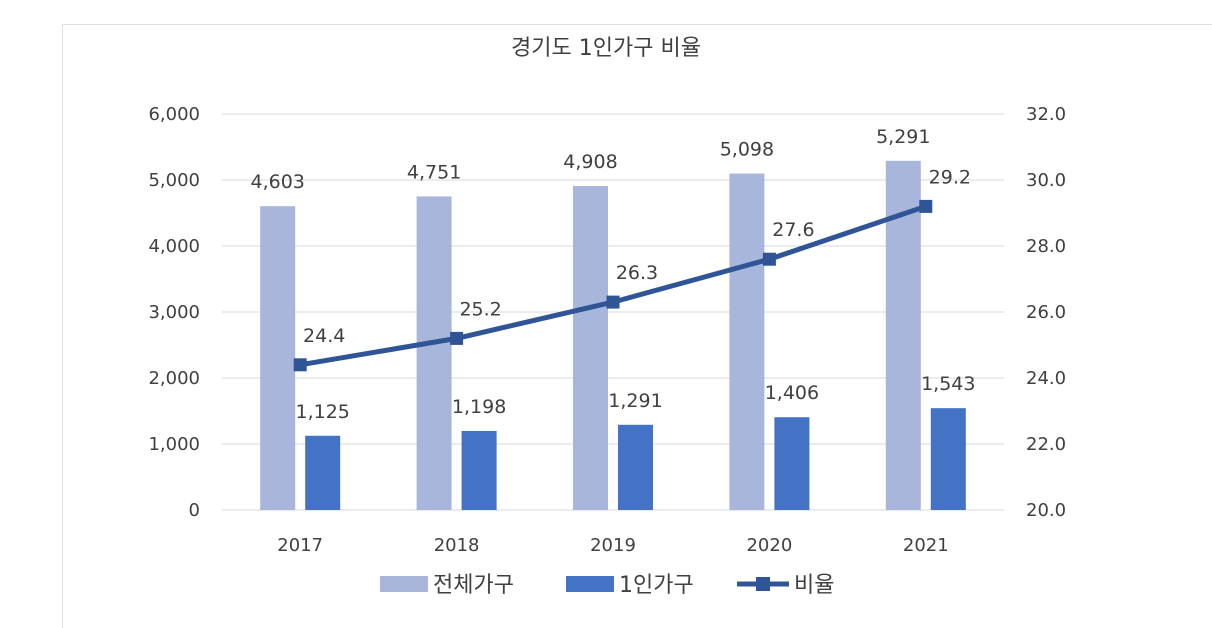  What do you see at coordinates (1046, 180) in the screenshot?
I see `y-right-tick-label: 30.0` at bounding box center [1046, 180].